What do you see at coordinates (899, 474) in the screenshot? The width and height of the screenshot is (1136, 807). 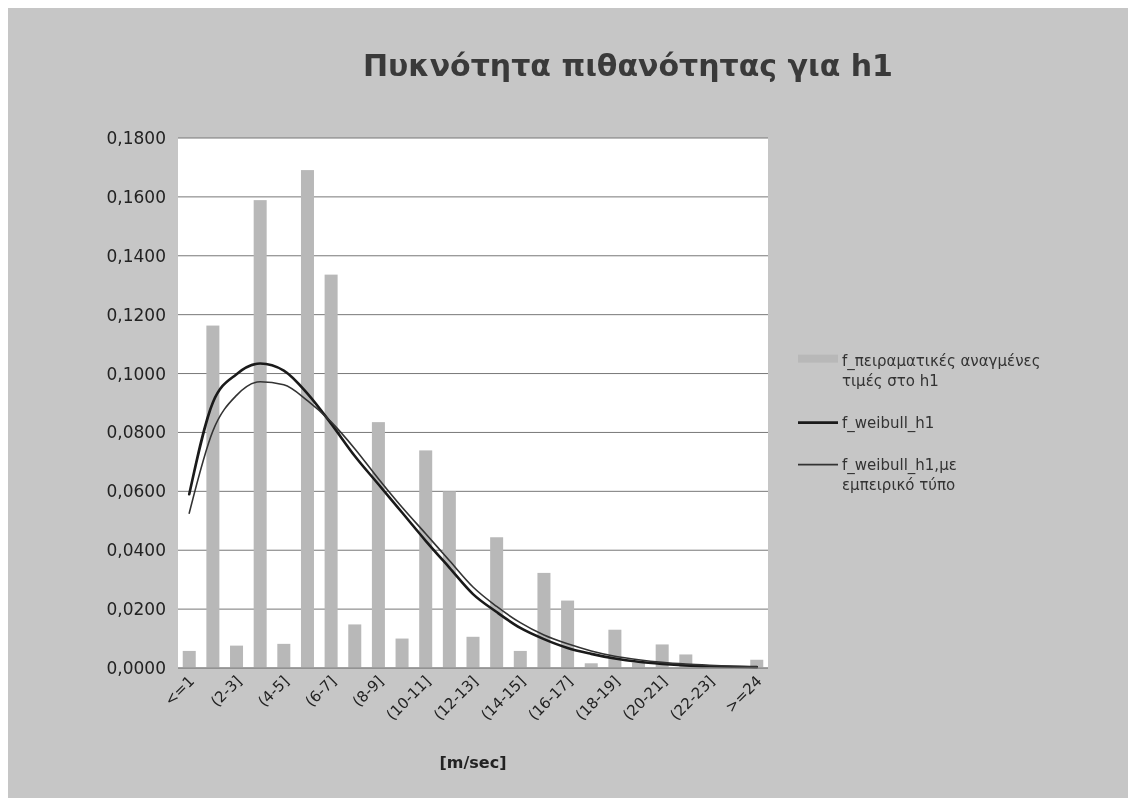 I see `legend-label: f_weibull_h1,με εμπειρικό τύπο` at bounding box center [899, 474].